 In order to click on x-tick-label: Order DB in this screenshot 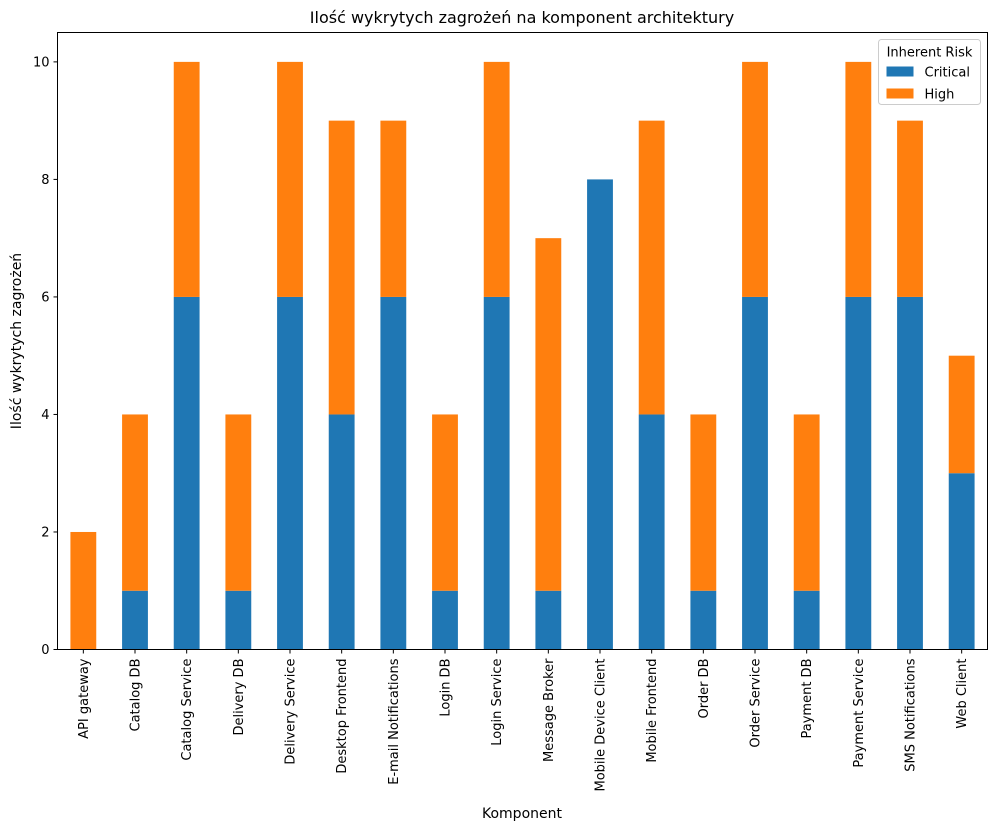, I will do `click(704, 689)`.